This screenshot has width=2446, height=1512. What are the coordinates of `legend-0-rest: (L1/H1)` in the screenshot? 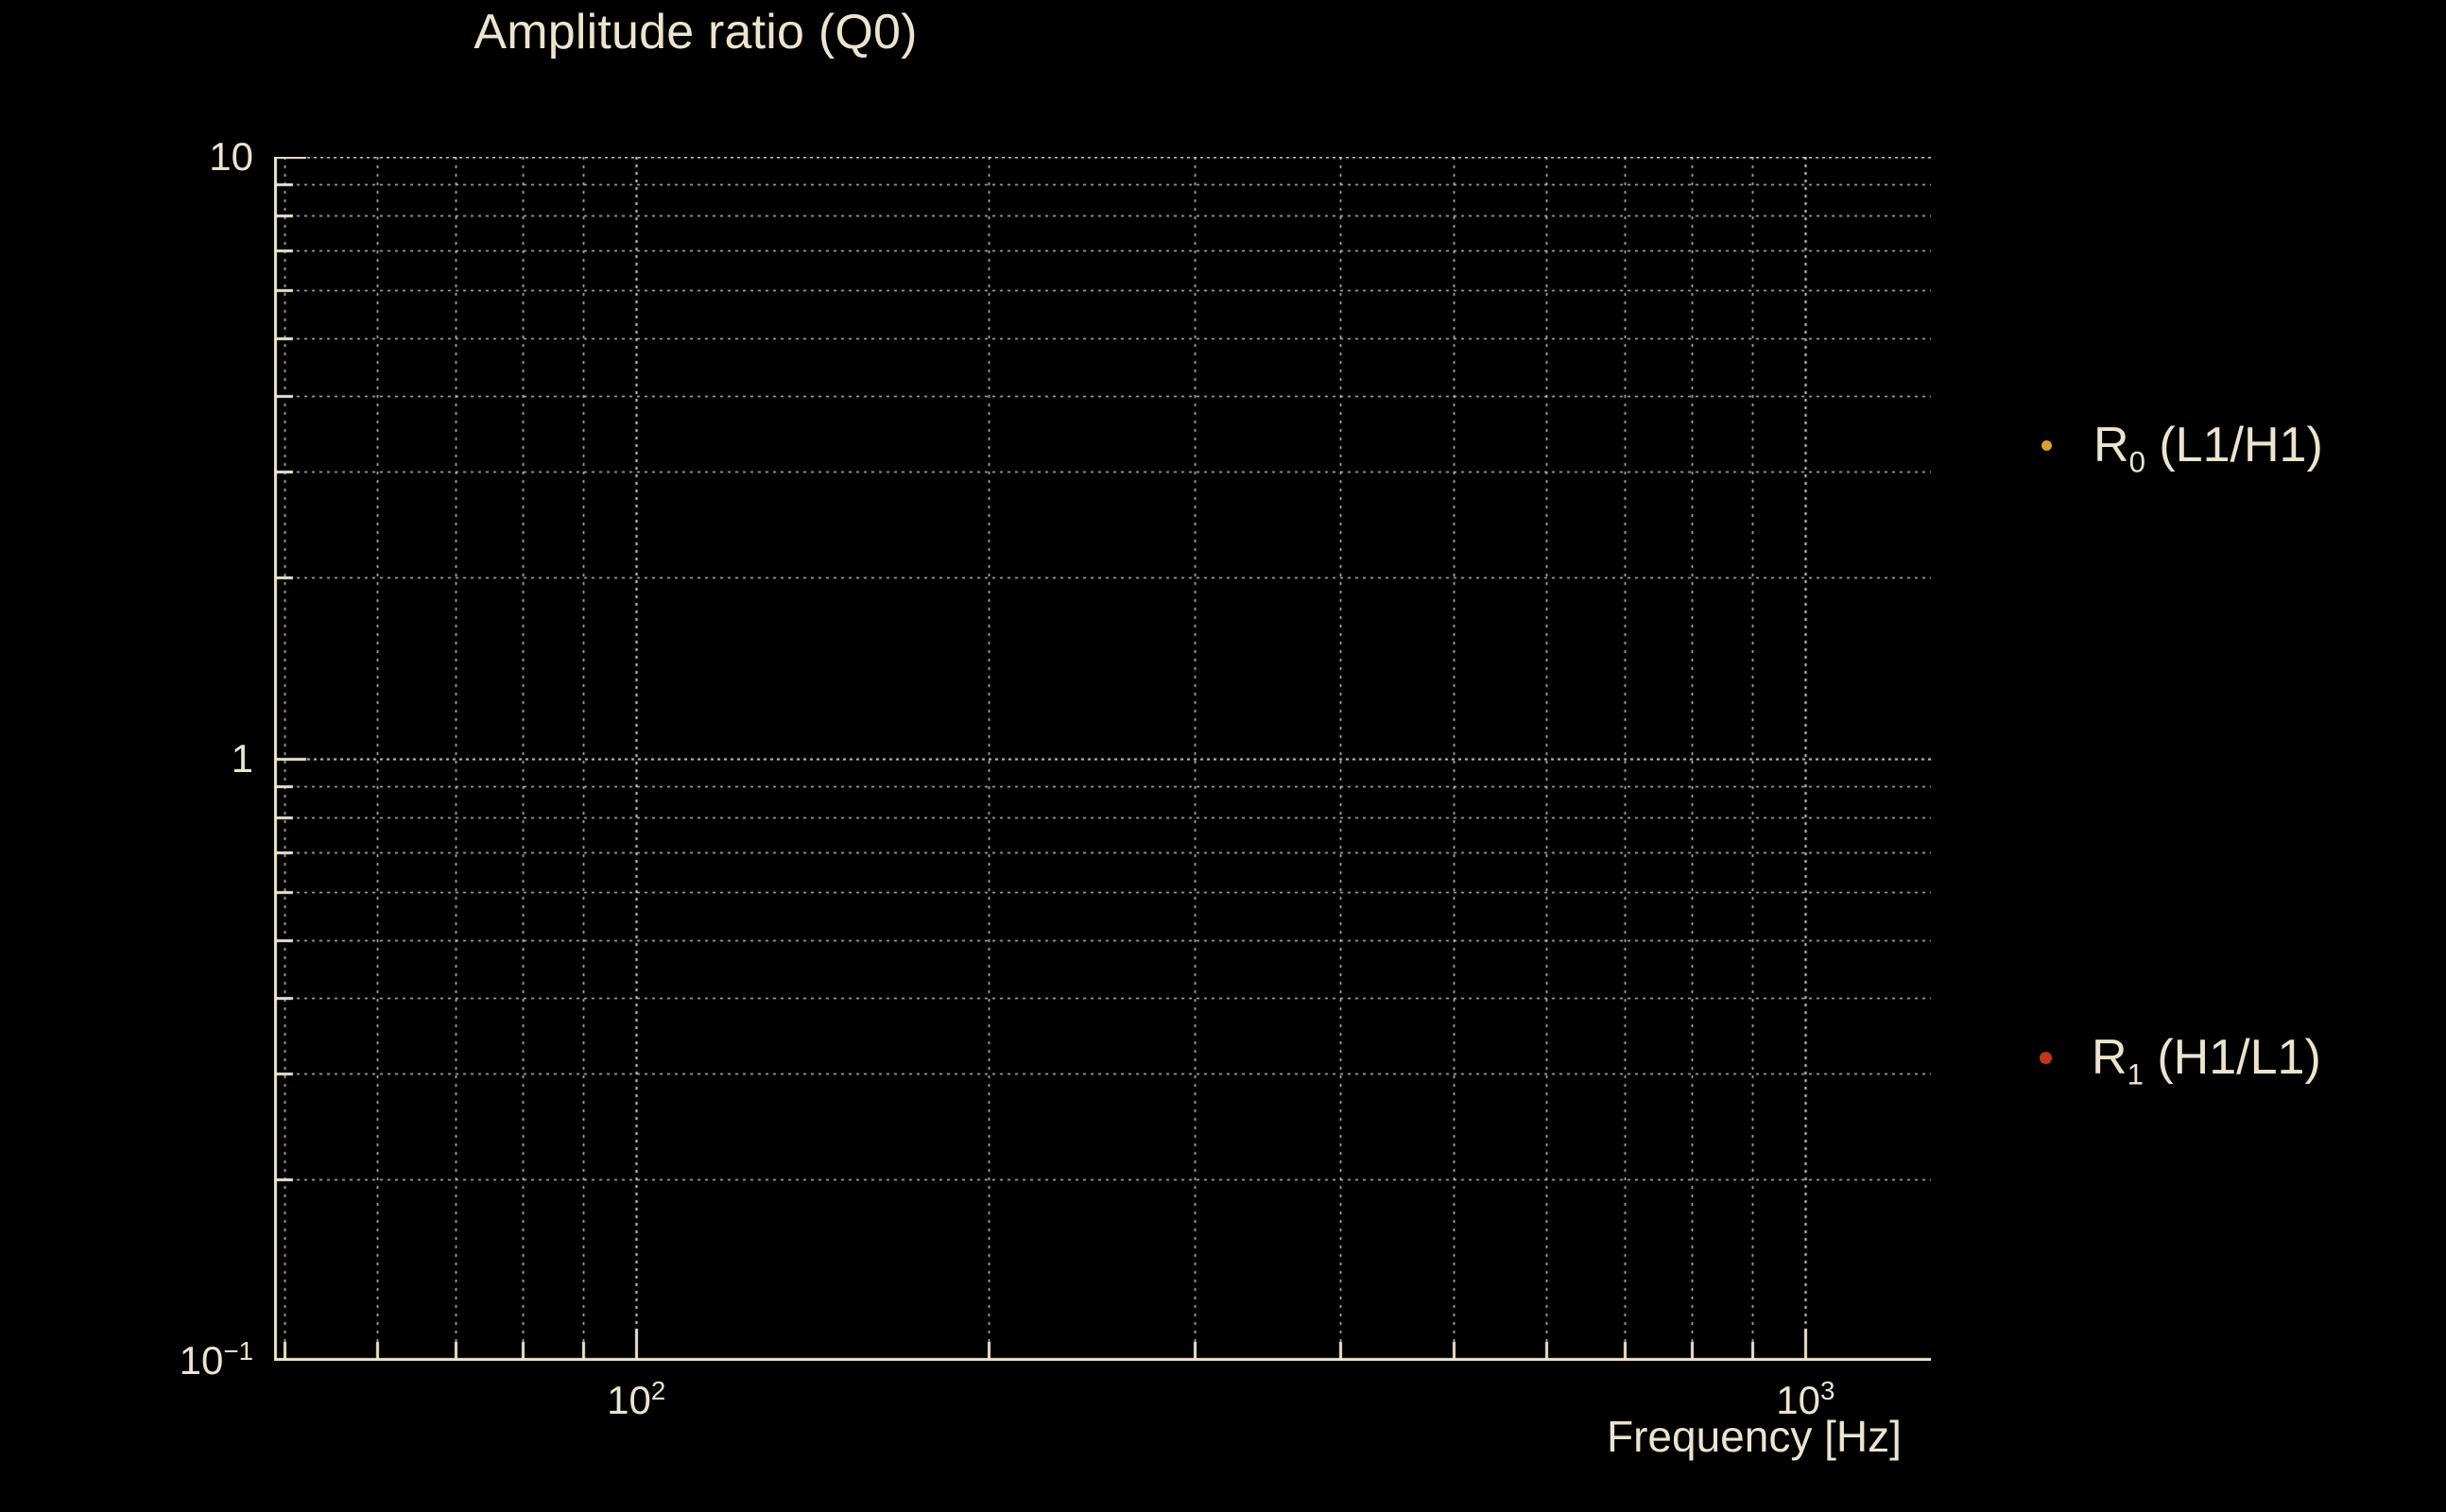 It's located at (2234, 445).